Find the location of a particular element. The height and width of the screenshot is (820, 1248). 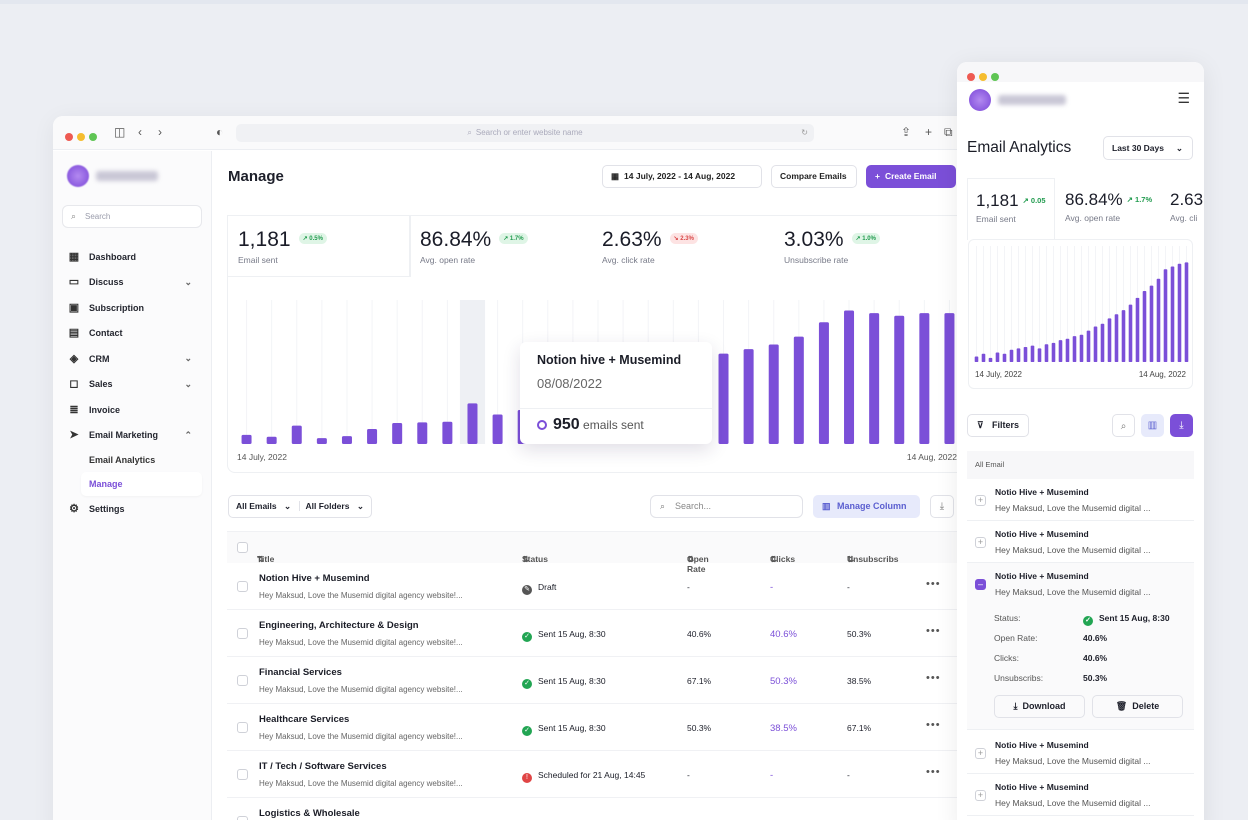

table-row: Logistics & Wholesale✓ is located at coordinates (597, 809).